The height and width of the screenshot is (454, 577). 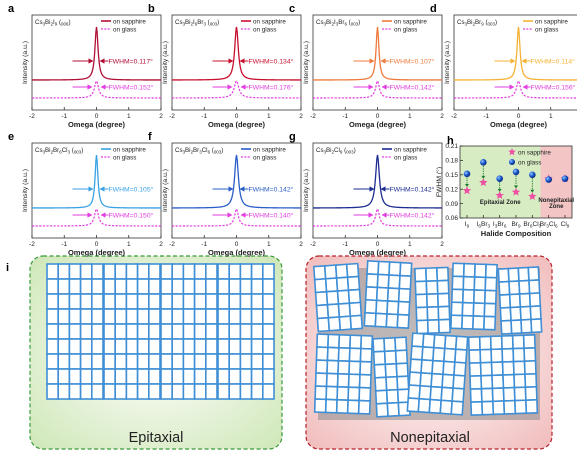 What do you see at coordinates (532, 175) in the screenshot?
I see `point-on-glass` at bounding box center [532, 175].